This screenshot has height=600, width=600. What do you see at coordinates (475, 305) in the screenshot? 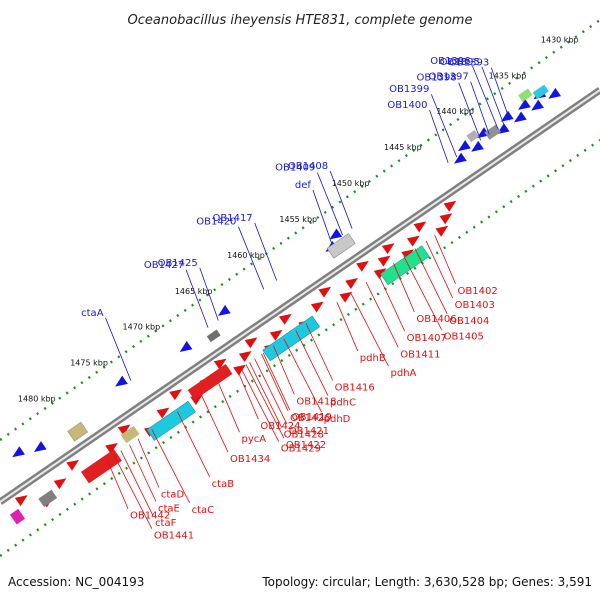
I see `gene-label: OB1403` at bounding box center [475, 305].